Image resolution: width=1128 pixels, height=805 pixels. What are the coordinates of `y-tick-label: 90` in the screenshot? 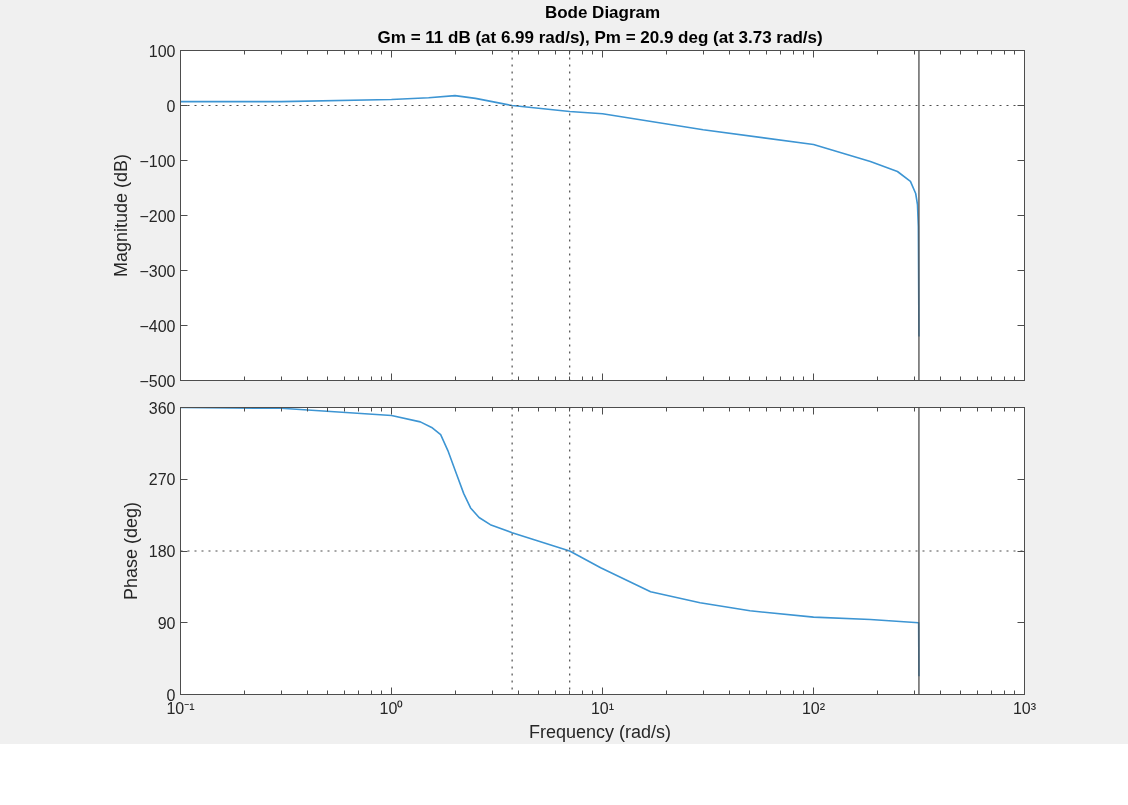 It's located at (166, 623).